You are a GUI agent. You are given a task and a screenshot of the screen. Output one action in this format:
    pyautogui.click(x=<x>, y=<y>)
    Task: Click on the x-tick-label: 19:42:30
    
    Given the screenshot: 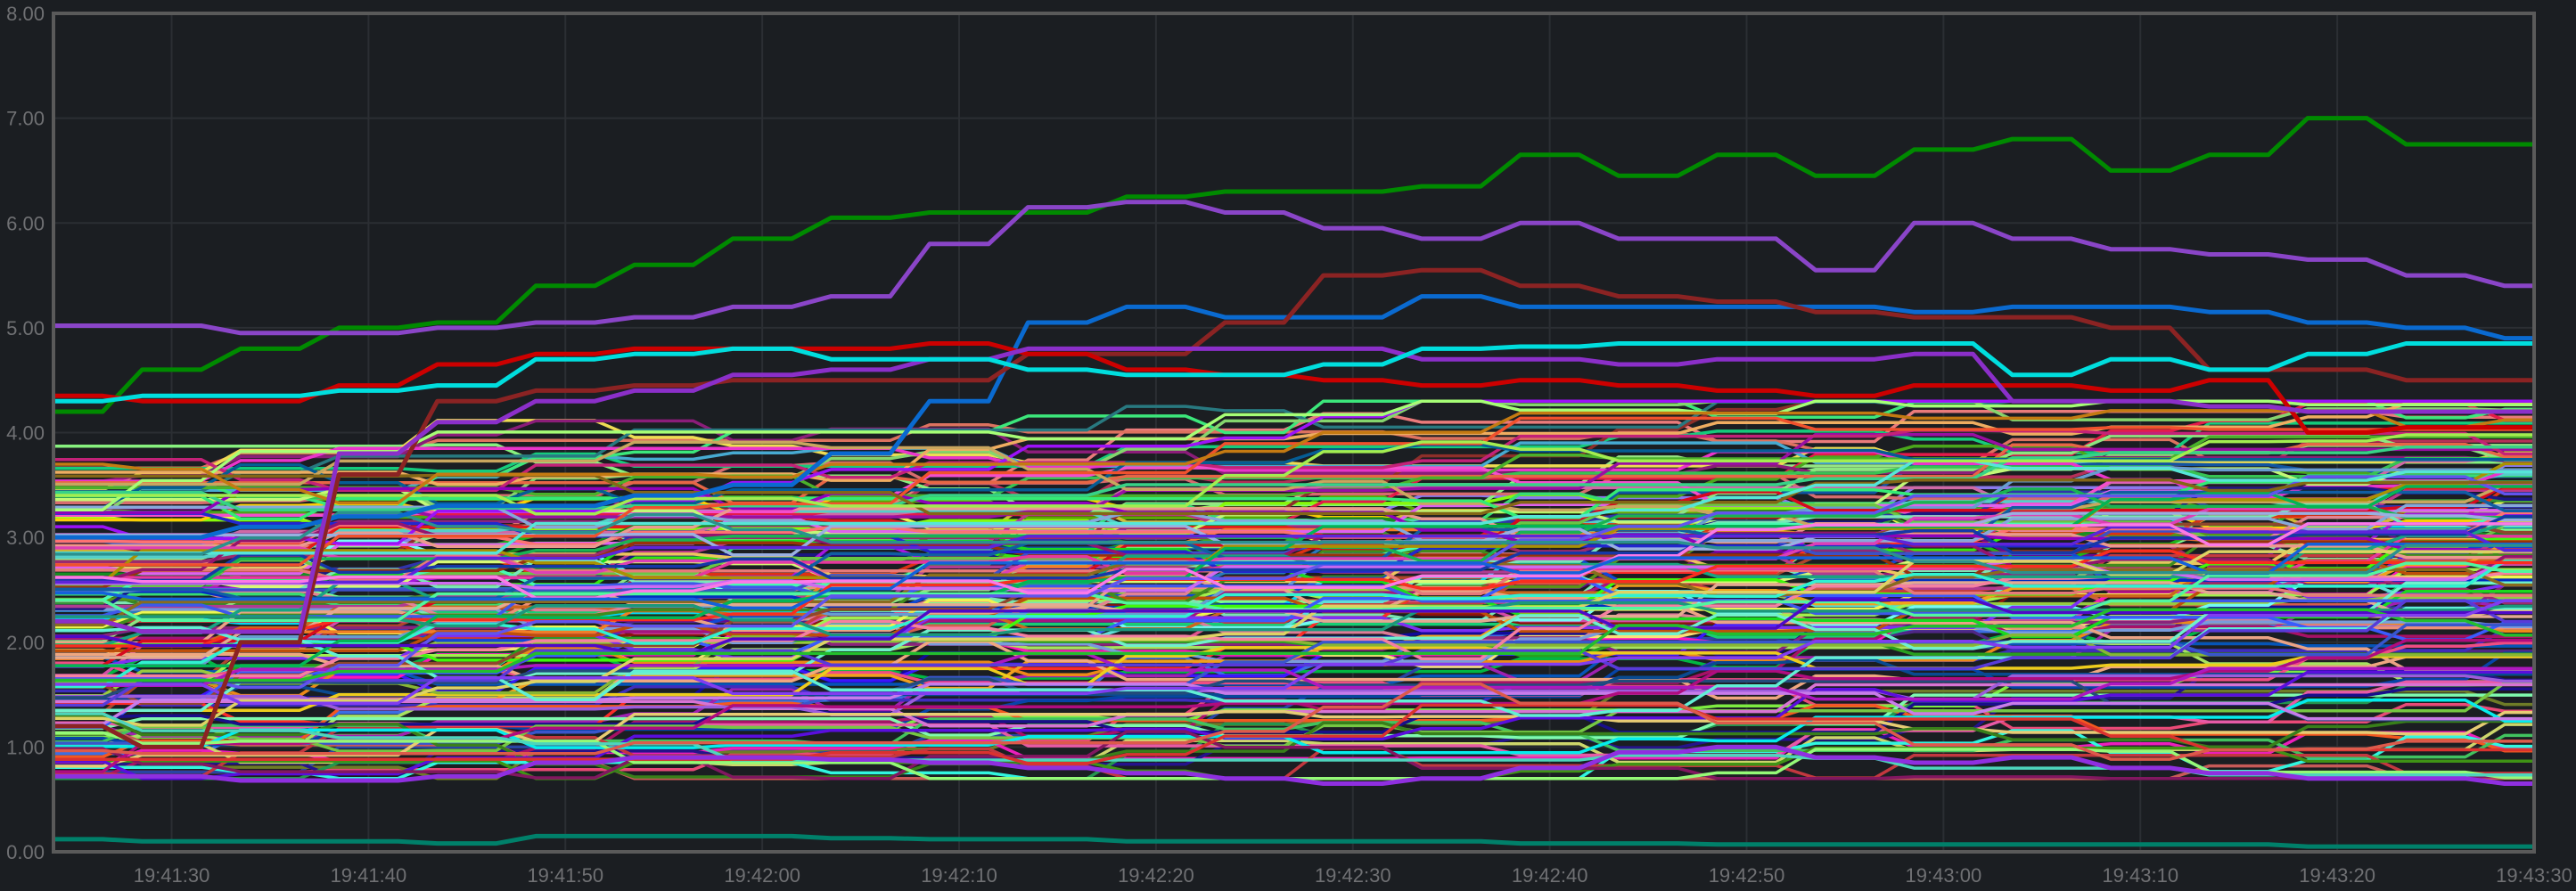 What is the action you would take?
    pyautogui.click(x=1353, y=875)
    